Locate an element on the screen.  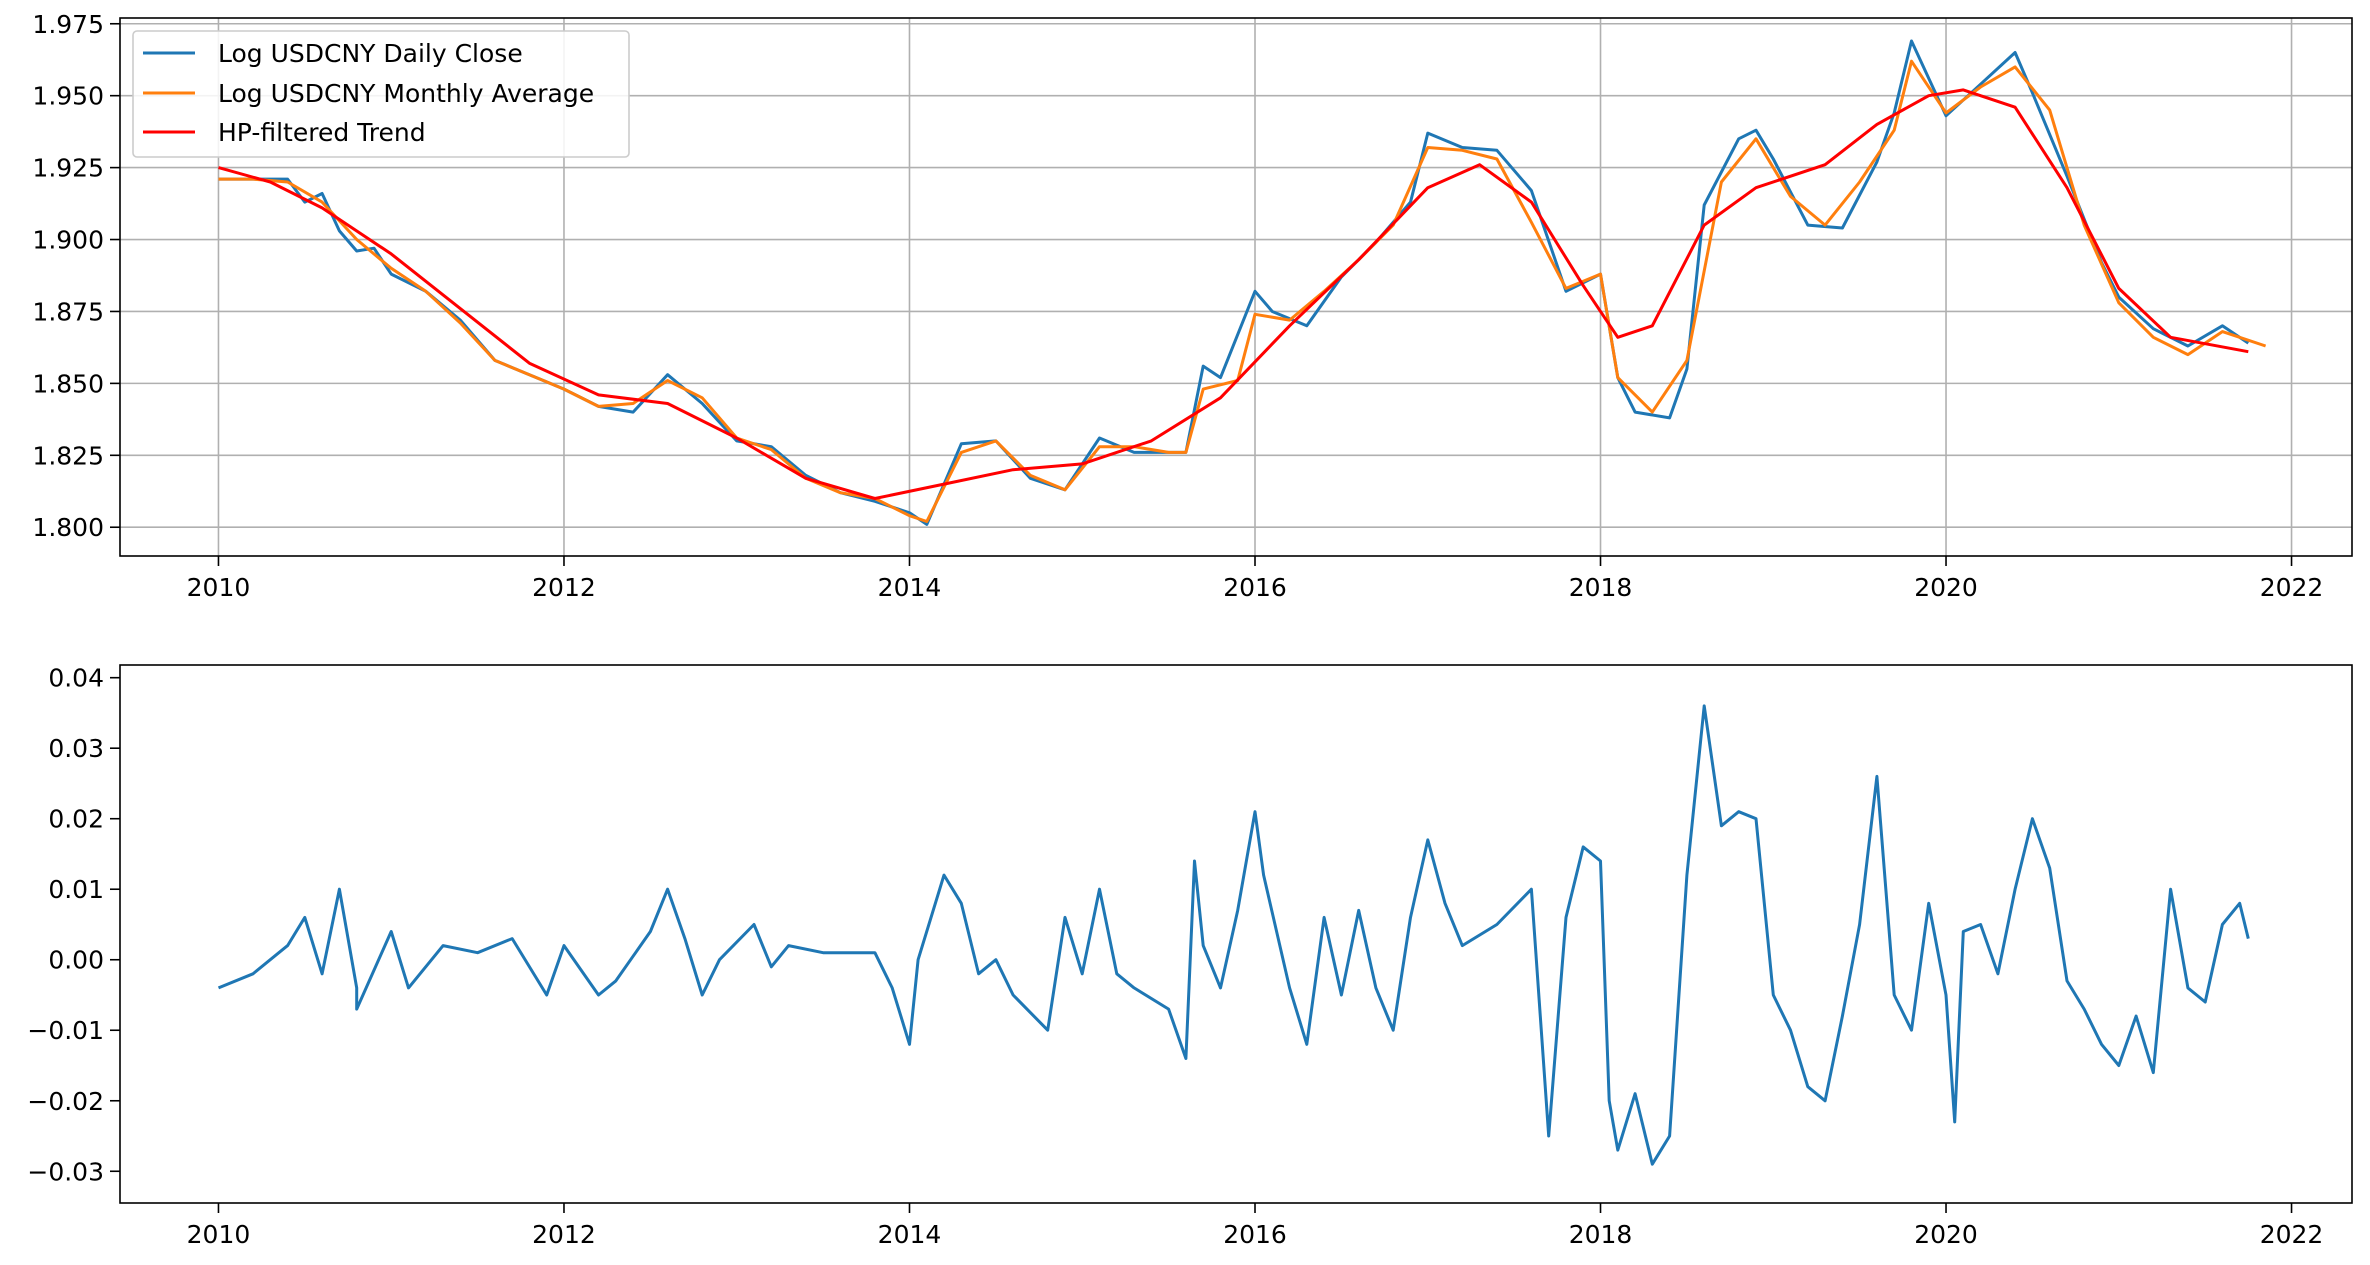
bottom-y-tick-label: −0.01 is located at coordinates (65, 1030).